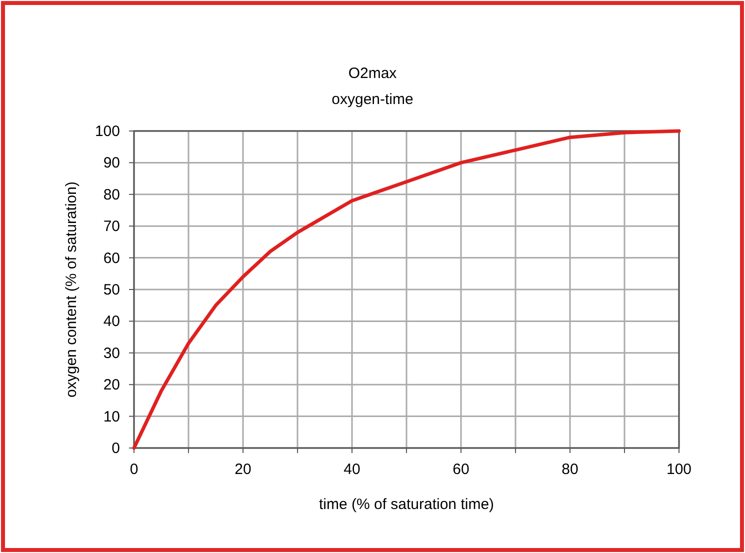 This screenshot has width=745, height=553. Describe the element at coordinates (111, 417) in the screenshot. I see `y-tick-label: 10` at that location.